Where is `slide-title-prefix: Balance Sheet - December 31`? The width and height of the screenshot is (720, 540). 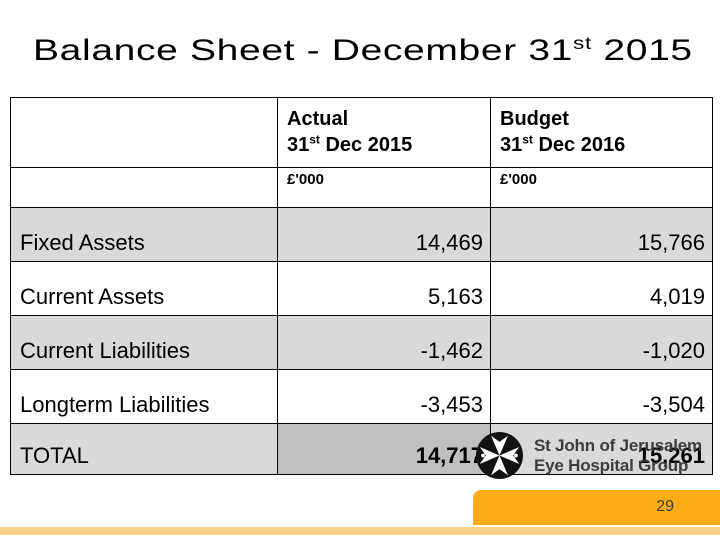 slide-title-prefix: Balance Sheet - December 31 is located at coordinates (303, 50).